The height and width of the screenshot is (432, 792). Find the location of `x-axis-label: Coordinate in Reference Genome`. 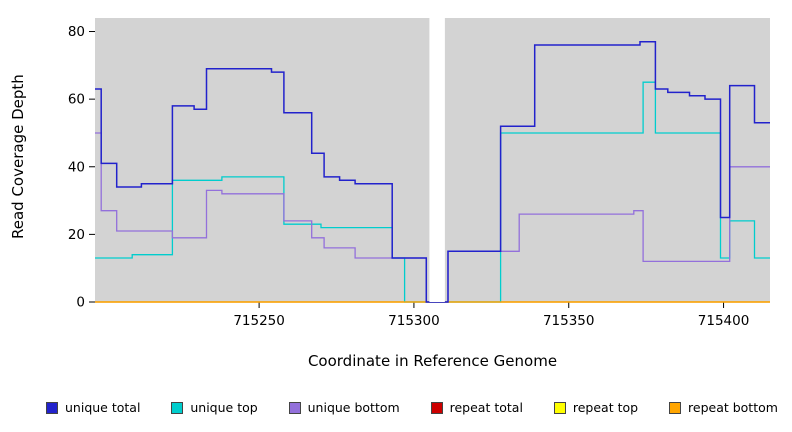

x-axis-label: Coordinate in Reference Genome is located at coordinates (432, 361).